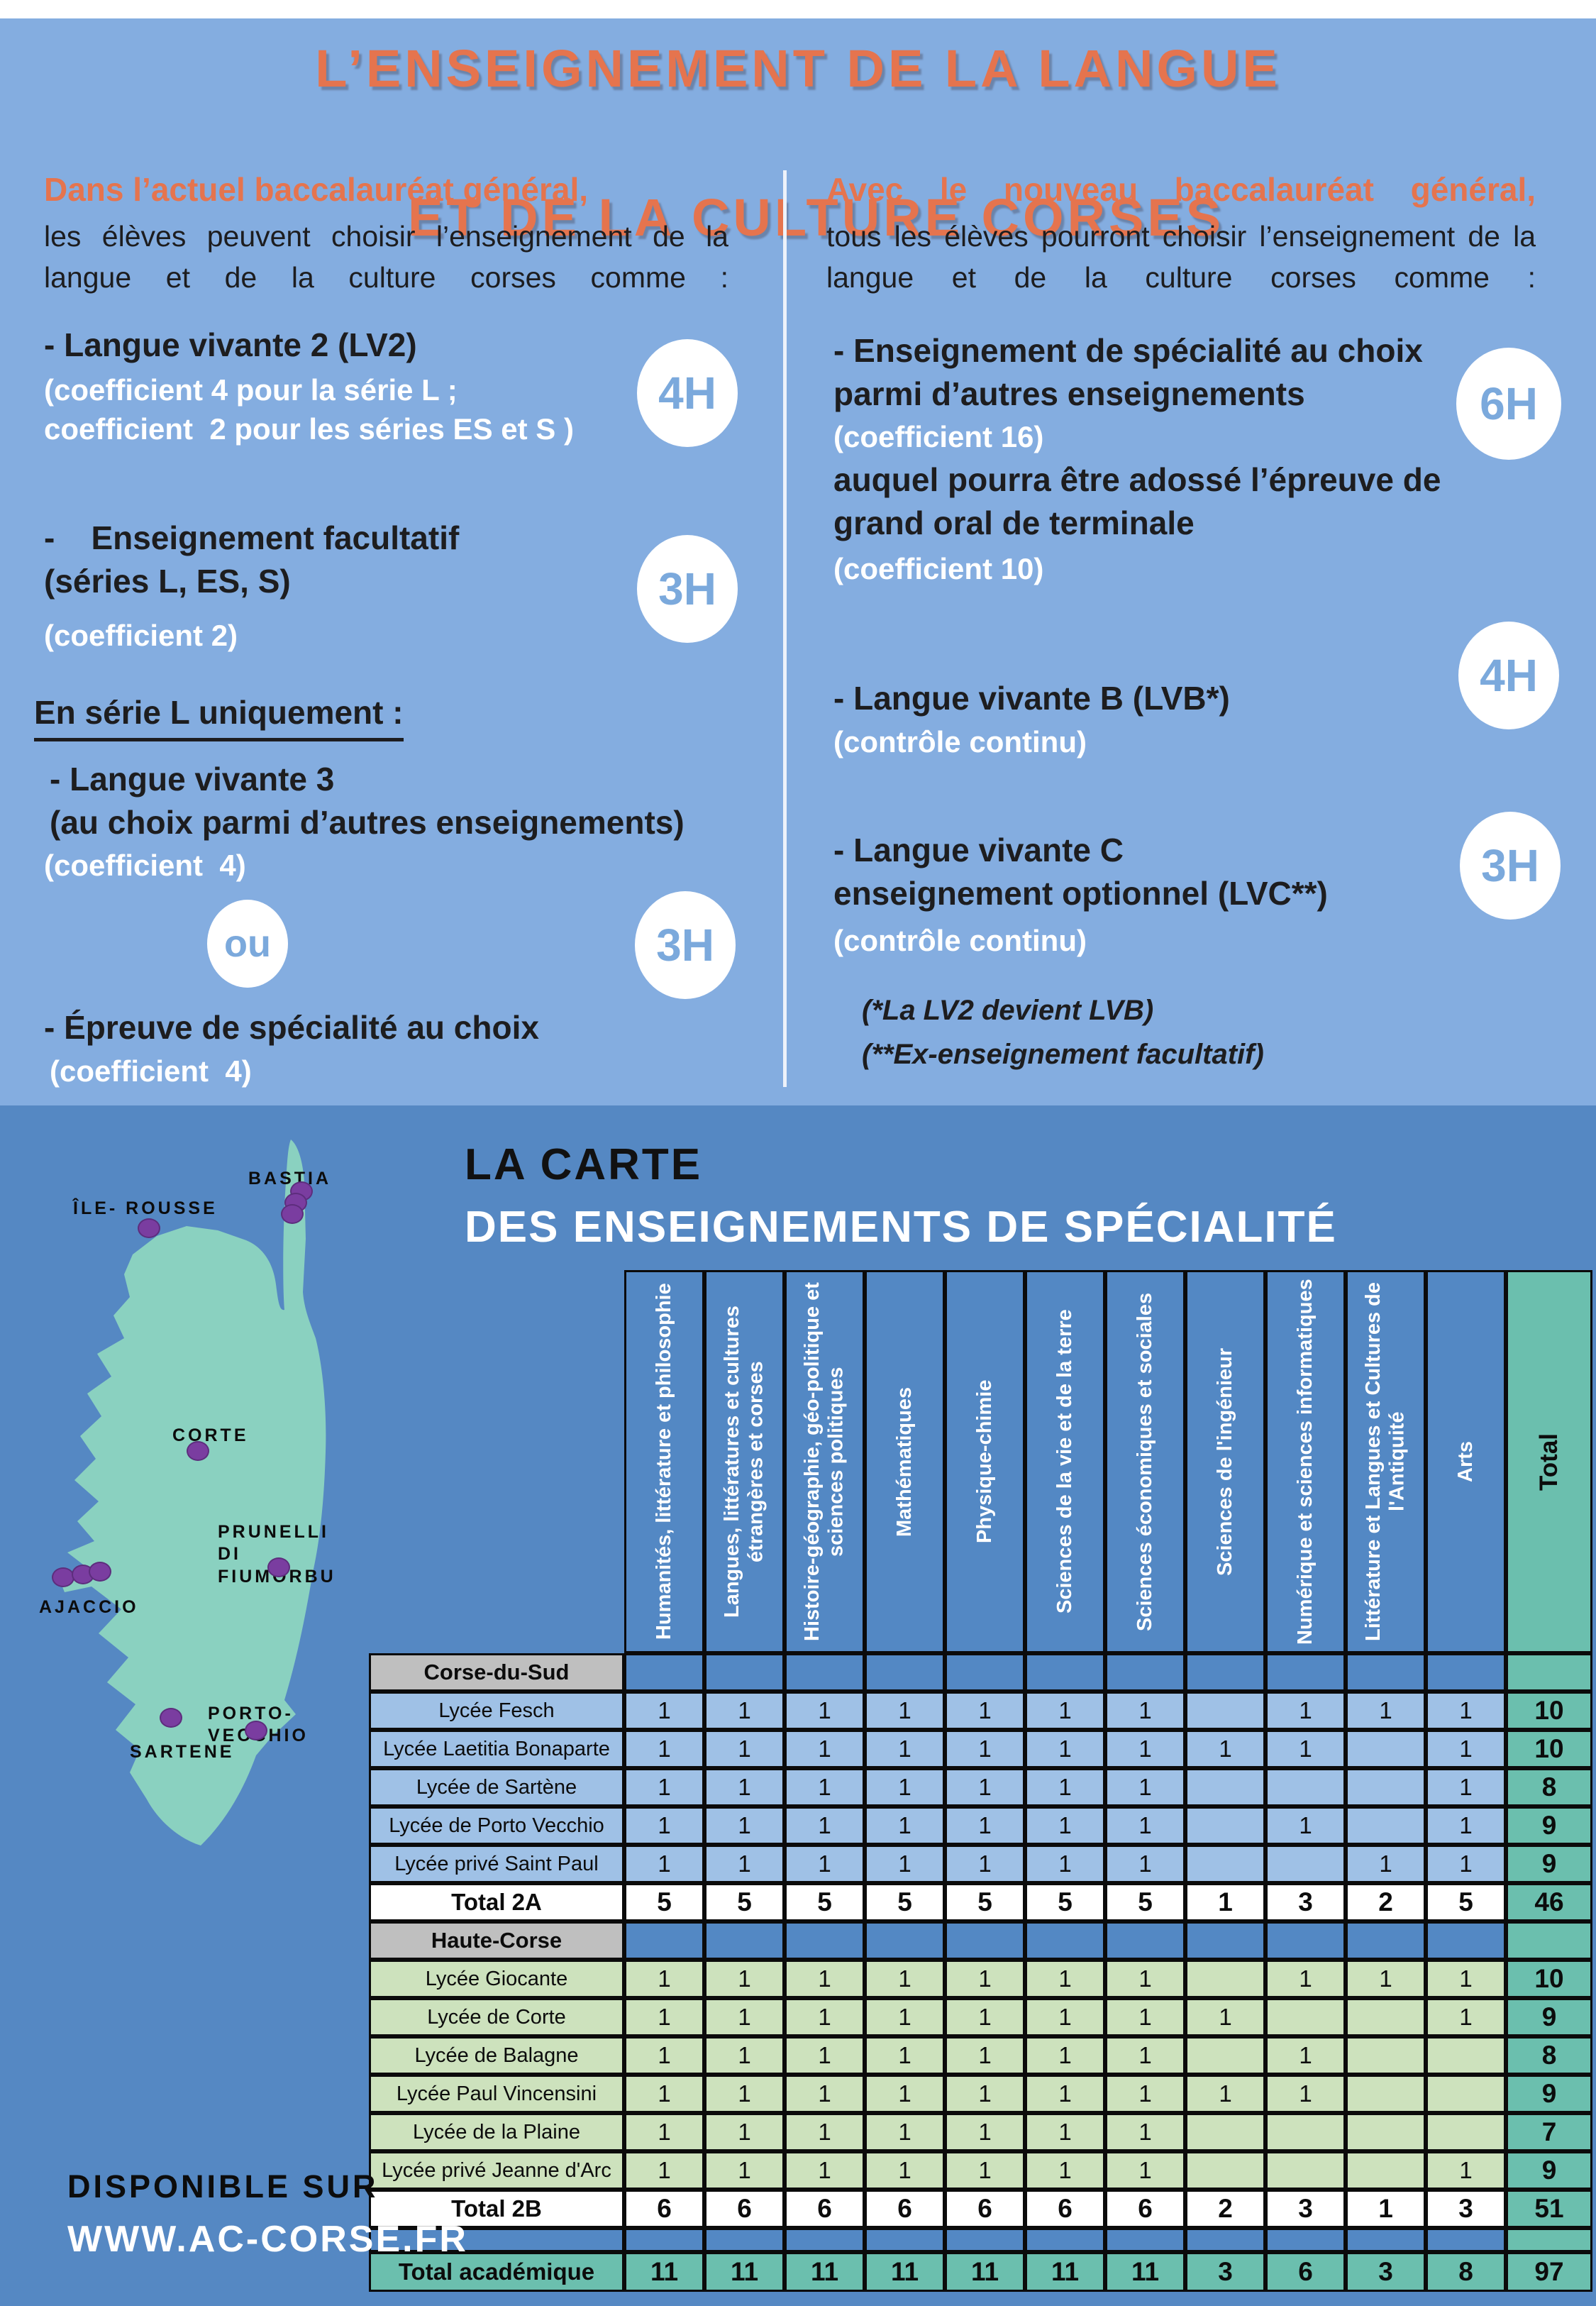  Describe the element at coordinates (1008, 1010) in the screenshot. I see `footnote-lvb: (*La LV2 devient LVB)` at that location.